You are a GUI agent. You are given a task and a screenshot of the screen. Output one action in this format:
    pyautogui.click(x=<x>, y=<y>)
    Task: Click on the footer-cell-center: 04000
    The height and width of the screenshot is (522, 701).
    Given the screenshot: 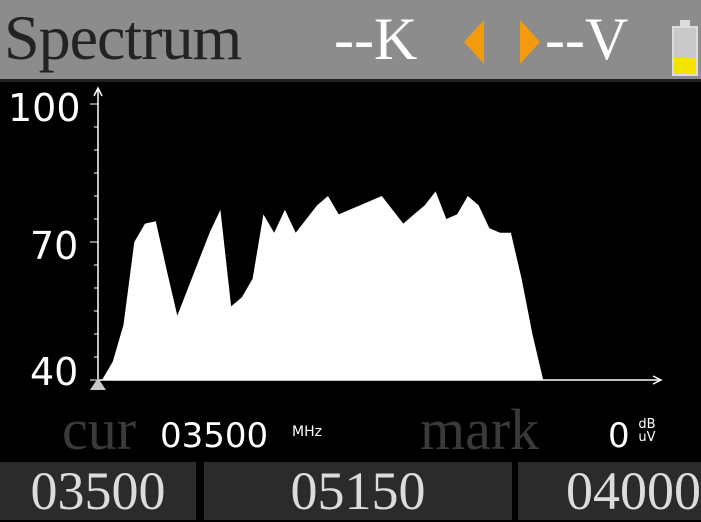 What is the action you would take?
    pyautogui.click(x=609, y=491)
    